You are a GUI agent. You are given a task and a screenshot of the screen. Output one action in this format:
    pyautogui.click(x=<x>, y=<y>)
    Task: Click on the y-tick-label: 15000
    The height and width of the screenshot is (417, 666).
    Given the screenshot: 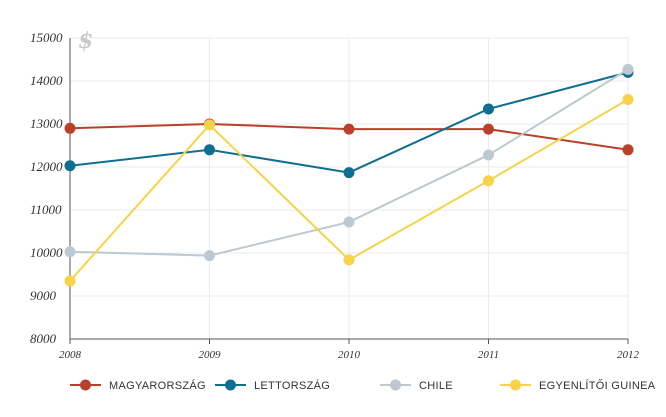 What is the action you would take?
    pyautogui.click(x=46, y=37)
    